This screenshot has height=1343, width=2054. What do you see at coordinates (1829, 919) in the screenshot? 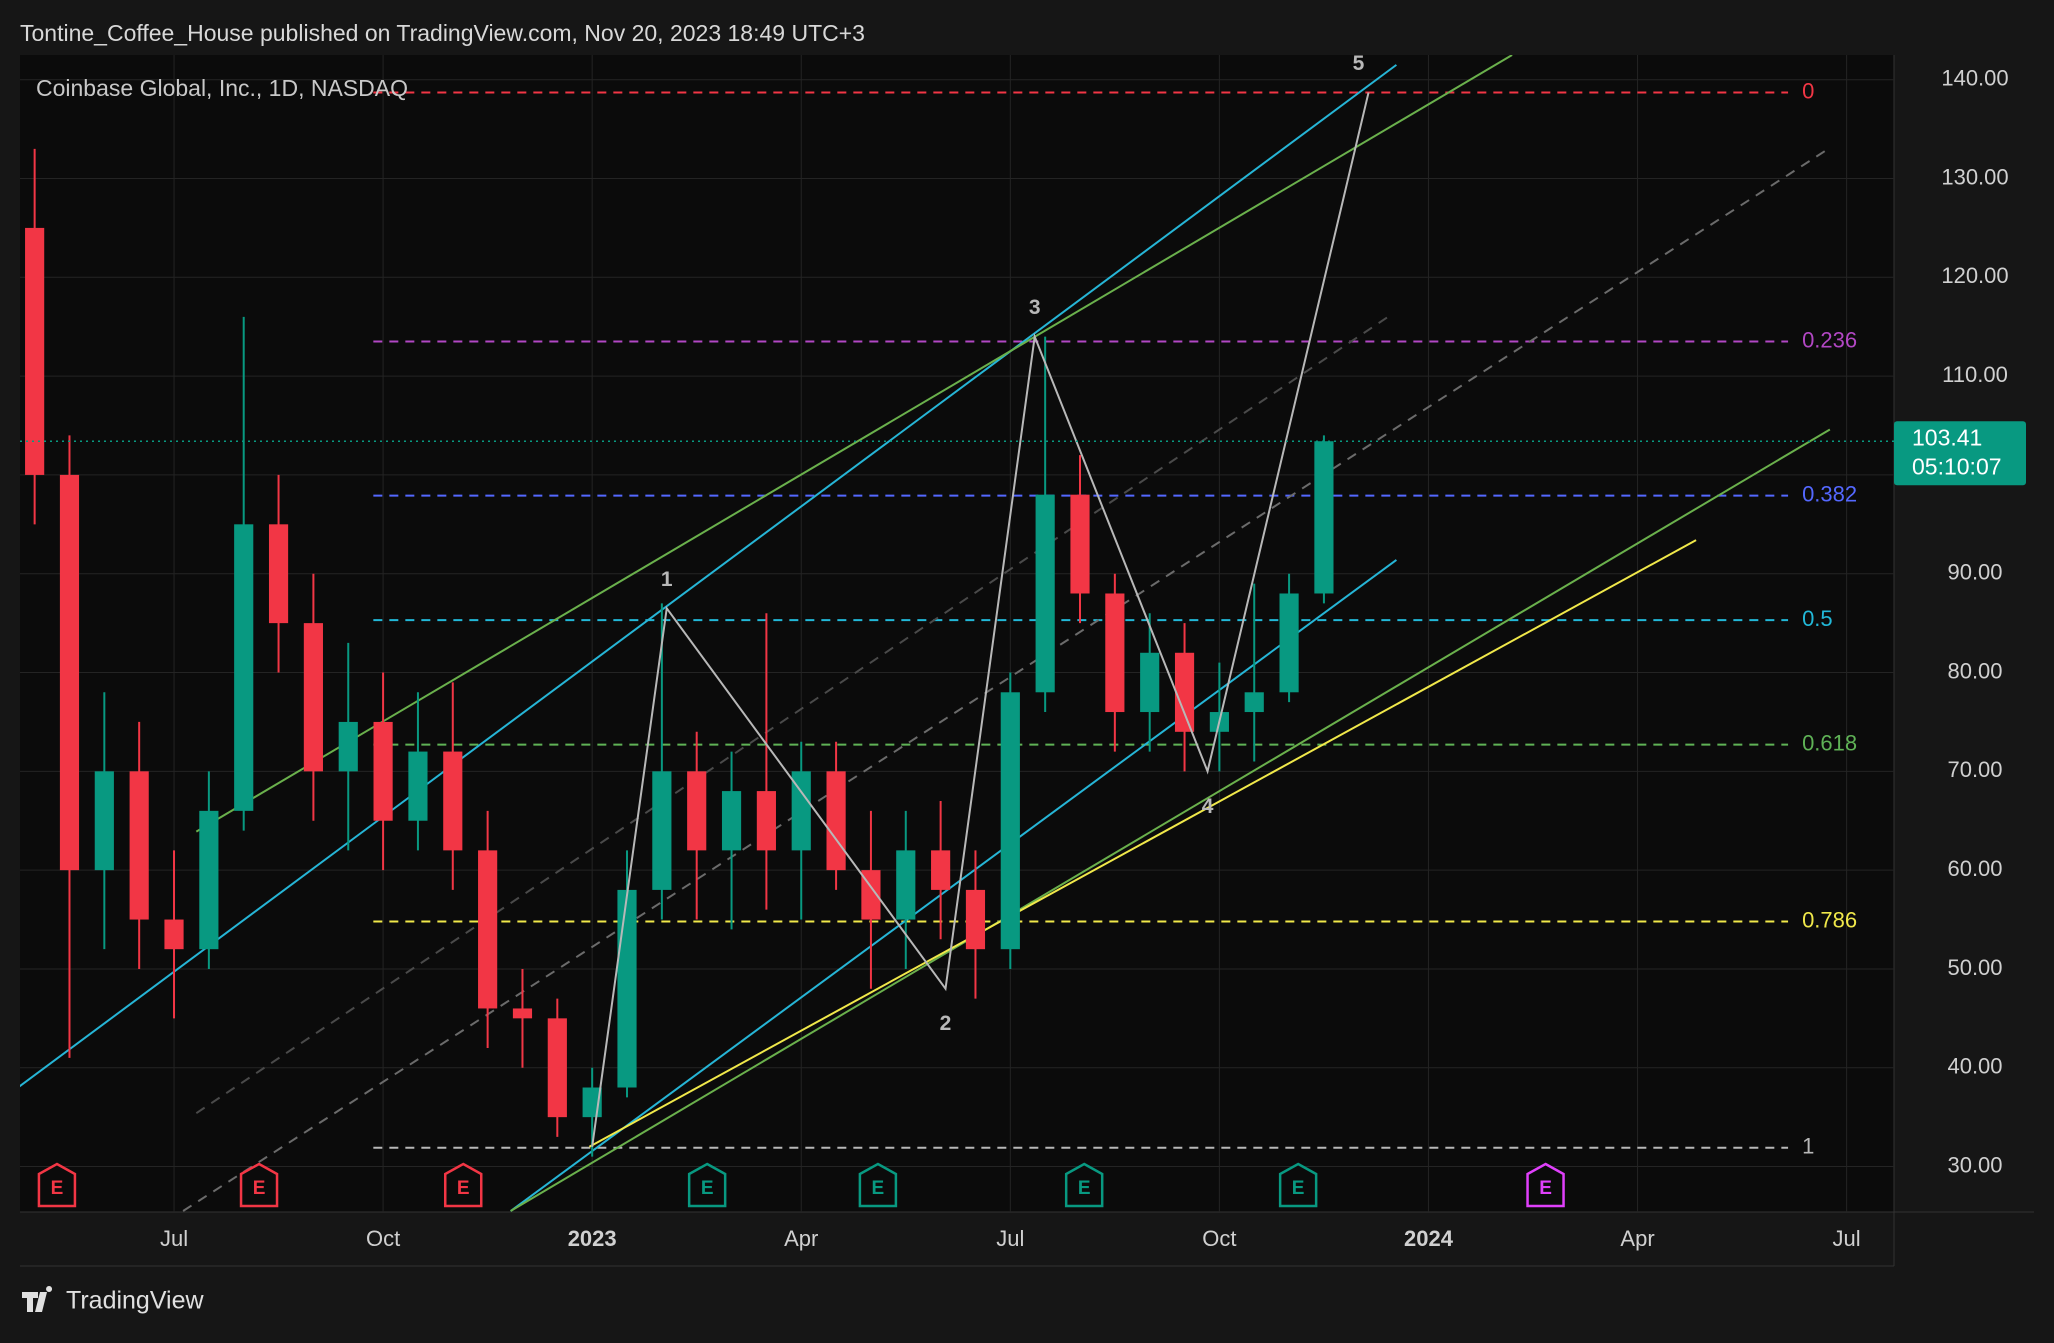
I see `fib-level-label: 0.786` at bounding box center [1829, 919].